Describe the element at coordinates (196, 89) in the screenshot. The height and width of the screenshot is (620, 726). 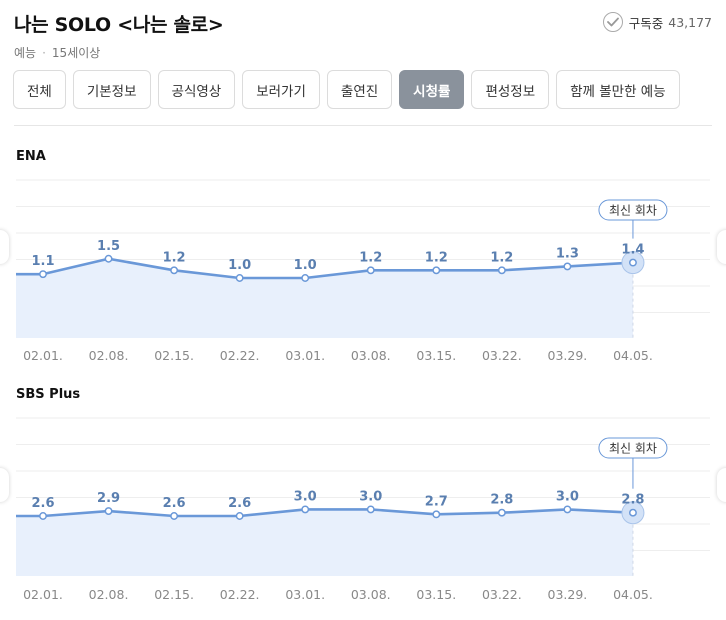
I see `tab-official-video: 공식영상` at that location.